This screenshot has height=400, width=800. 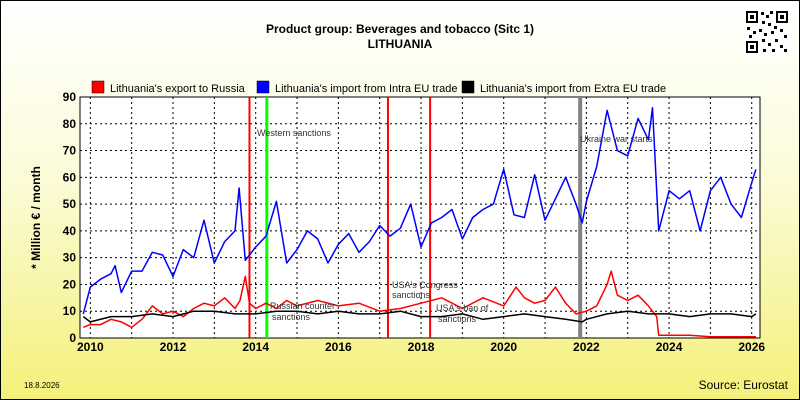 What do you see at coordinates (400, 44) in the screenshot?
I see `chart-subtitle: LITHUANIA` at bounding box center [400, 44].